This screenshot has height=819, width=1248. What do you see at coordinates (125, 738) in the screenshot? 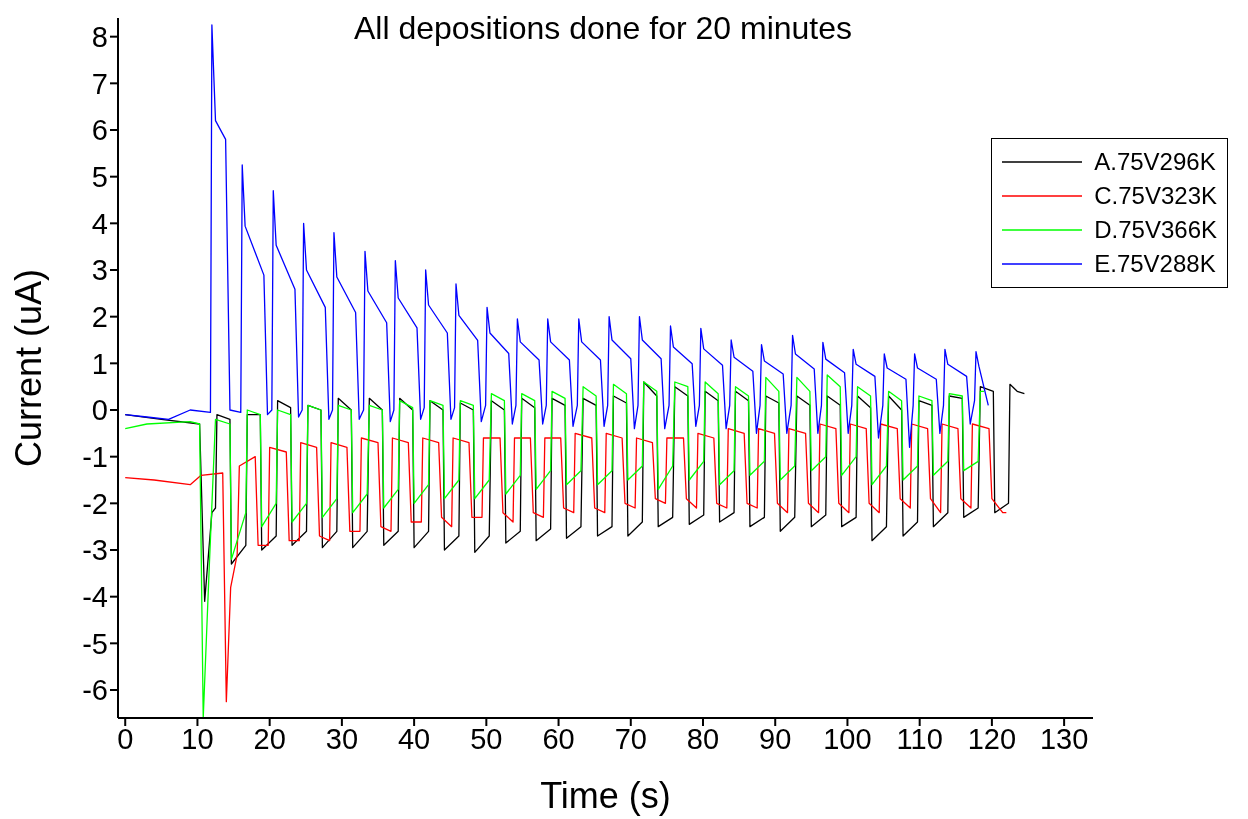
I see `x-tick-label: 0` at bounding box center [125, 738].